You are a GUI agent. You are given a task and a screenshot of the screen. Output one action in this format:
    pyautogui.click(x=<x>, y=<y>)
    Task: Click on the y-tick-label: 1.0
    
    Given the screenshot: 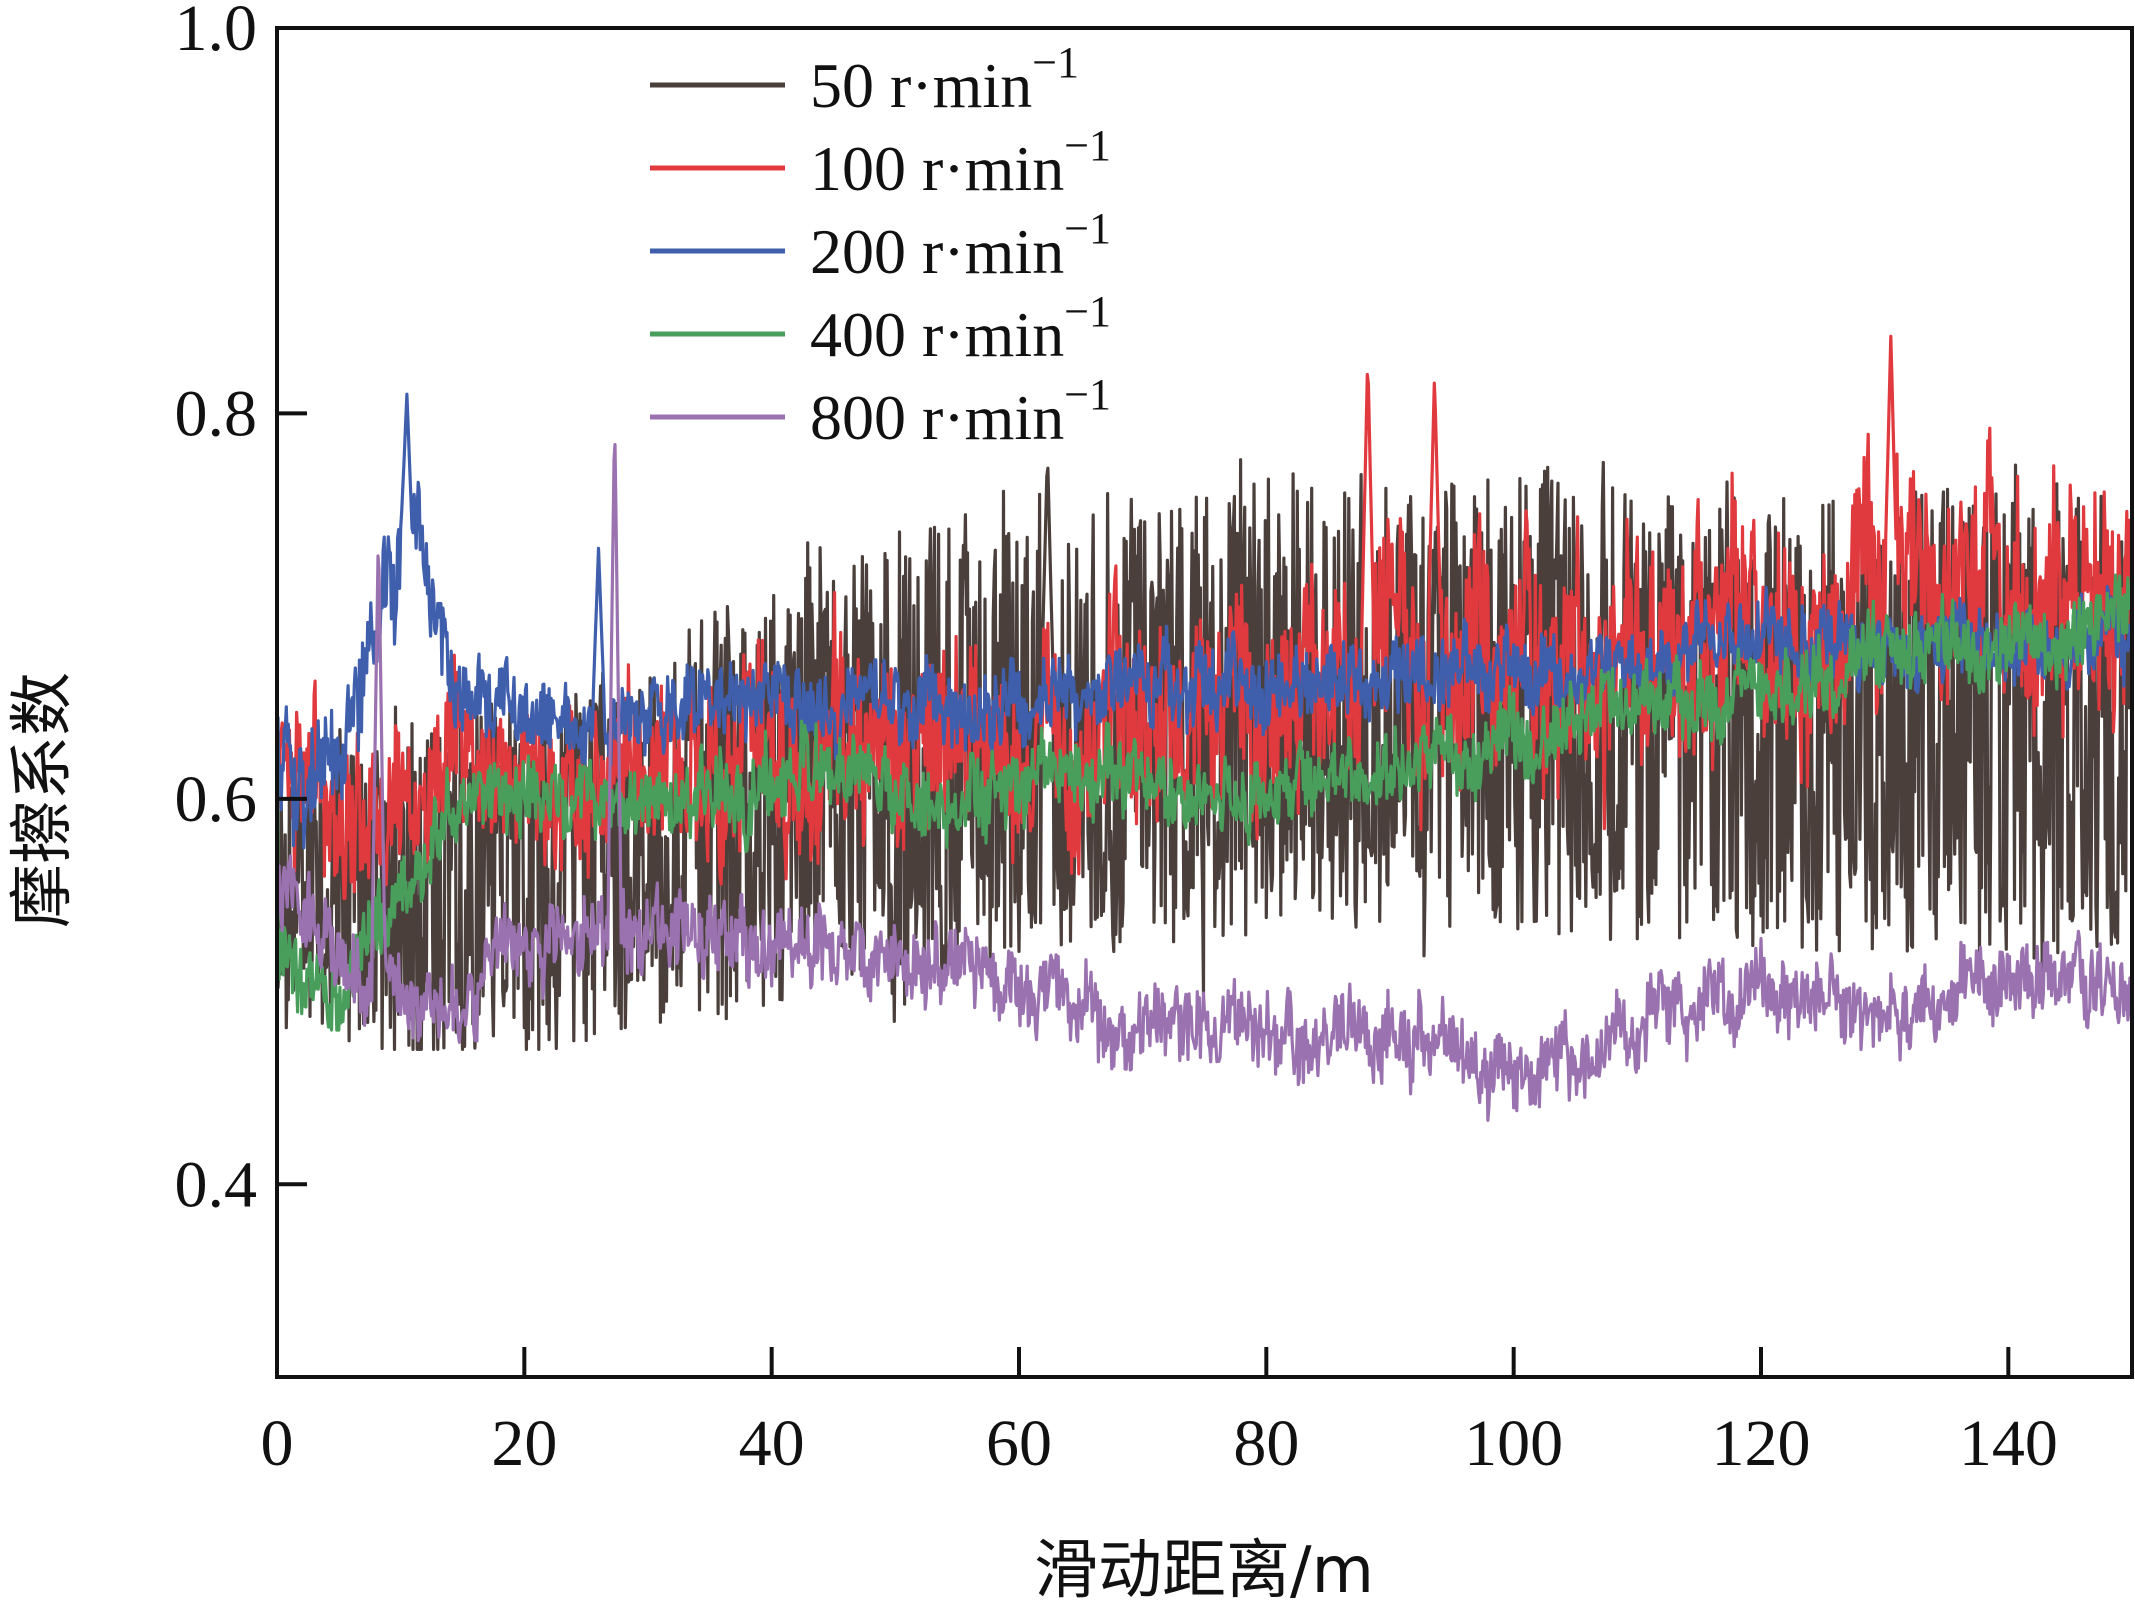 What is the action you would take?
    pyautogui.click(x=216, y=32)
    